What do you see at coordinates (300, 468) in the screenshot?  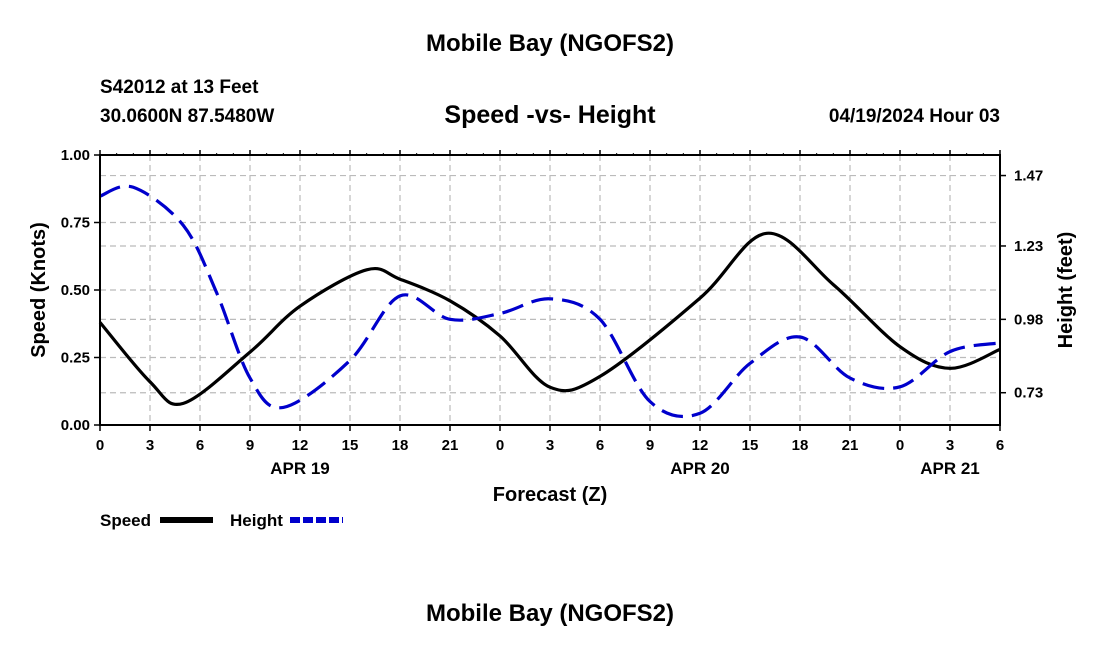 I see `date-label: APR 19` at bounding box center [300, 468].